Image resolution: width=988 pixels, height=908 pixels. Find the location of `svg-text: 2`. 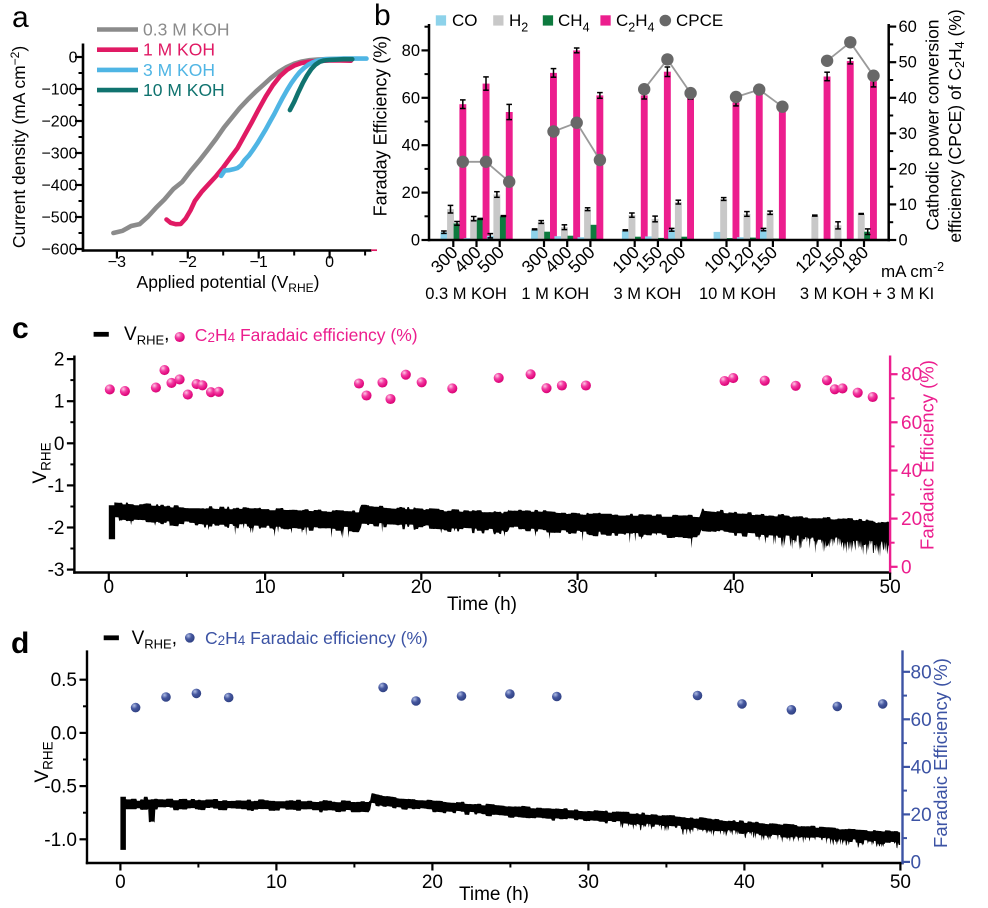

svg-text: 2 is located at coordinates (59, 360).